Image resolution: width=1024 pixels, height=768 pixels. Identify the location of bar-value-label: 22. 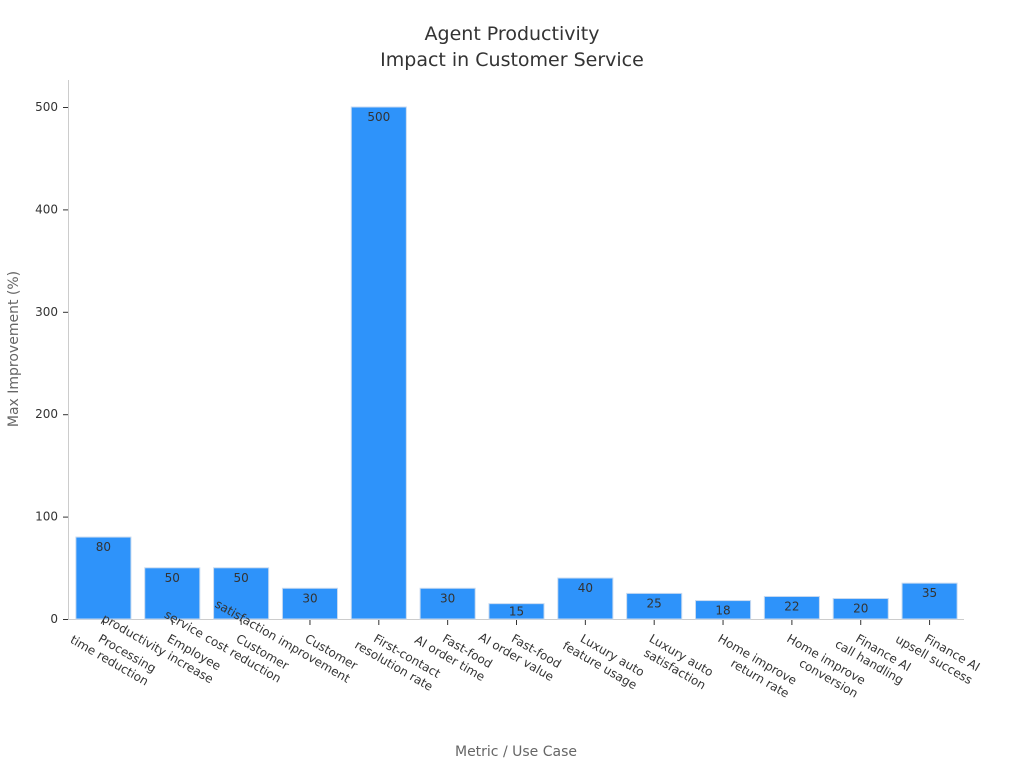
(791, 606).